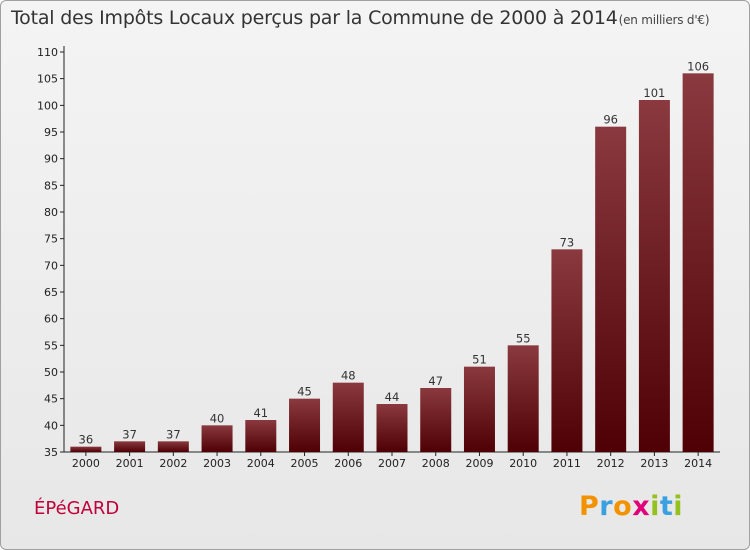  Describe the element at coordinates (51, 265) in the screenshot. I see `y-tick-label: 70` at that location.